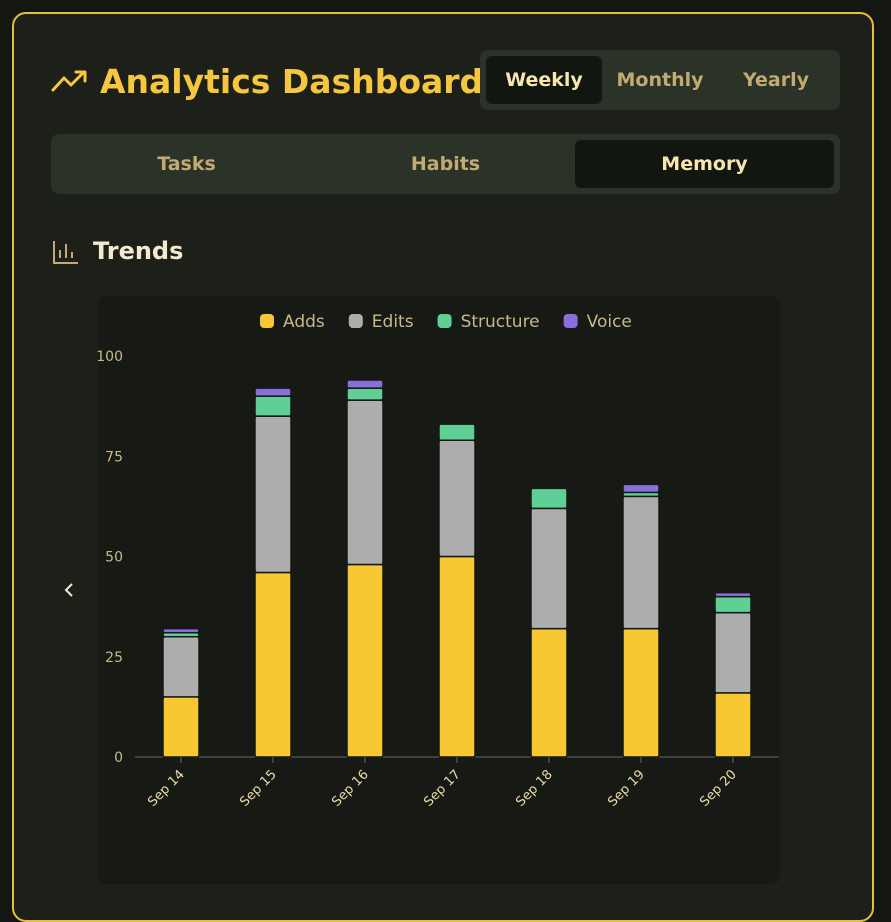 This screenshot has height=922, width=891. I want to click on y-tick-label: 50, so click(114, 558).